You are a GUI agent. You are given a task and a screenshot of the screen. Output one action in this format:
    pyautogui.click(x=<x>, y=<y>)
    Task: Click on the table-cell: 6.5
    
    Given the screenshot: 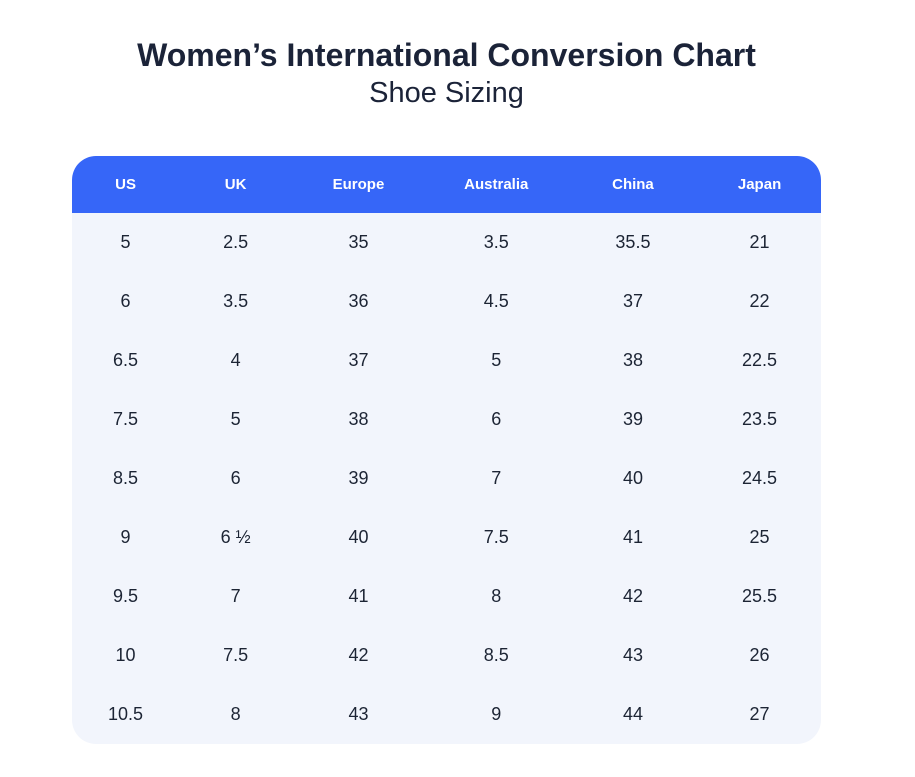 What is the action you would take?
    pyautogui.click(x=126, y=360)
    